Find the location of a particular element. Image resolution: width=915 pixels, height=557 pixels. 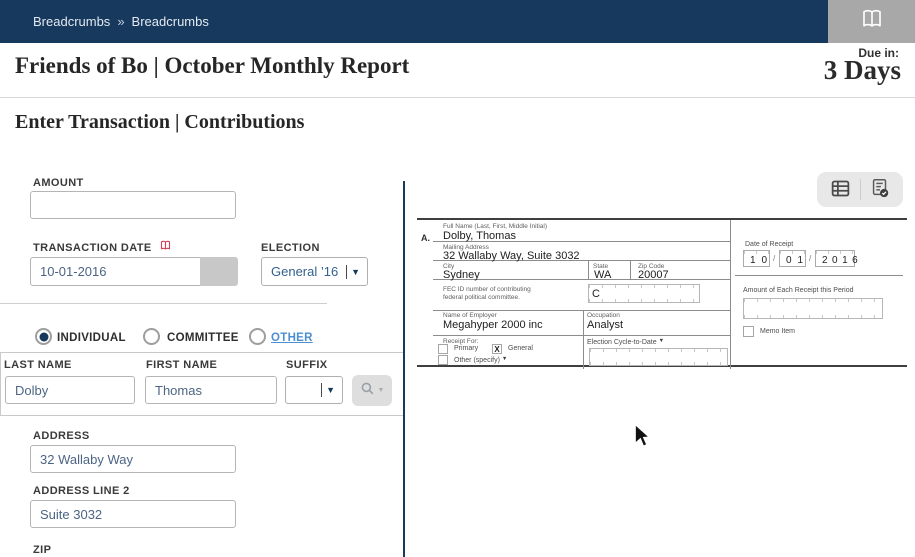

last-name-input is located at coordinates (70, 390).